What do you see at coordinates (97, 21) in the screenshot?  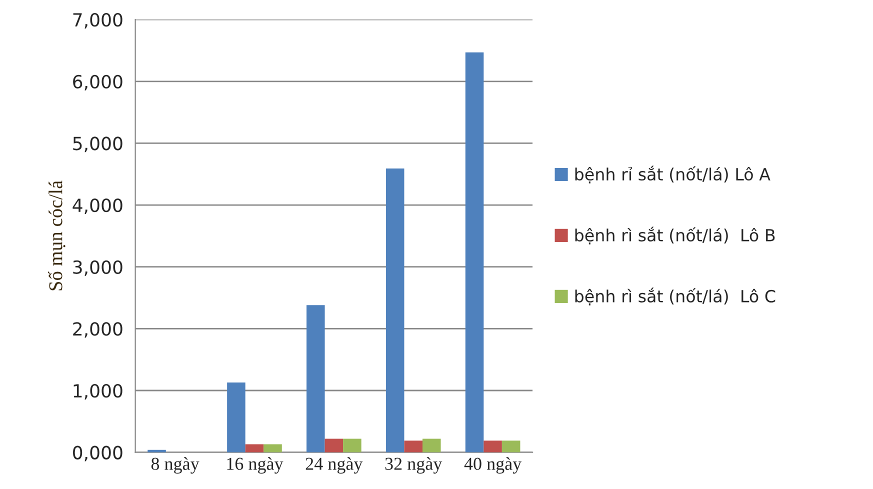 I see `y-tick-label: 7,000` at bounding box center [97, 21].